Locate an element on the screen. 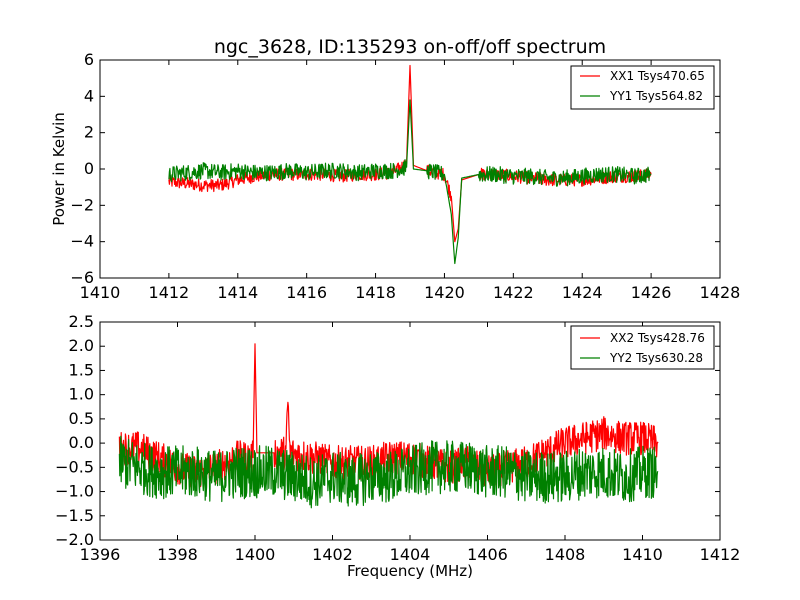  top-legend: XX1 Tsys470.65 YY1 Tsys564.82 is located at coordinates (642, 87).